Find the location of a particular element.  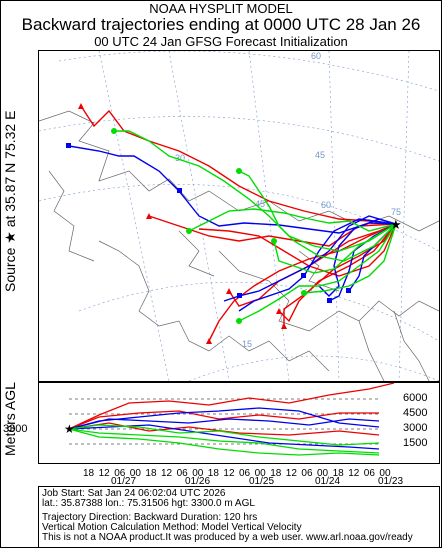

lon-label: 60 is located at coordinates (326, 205).